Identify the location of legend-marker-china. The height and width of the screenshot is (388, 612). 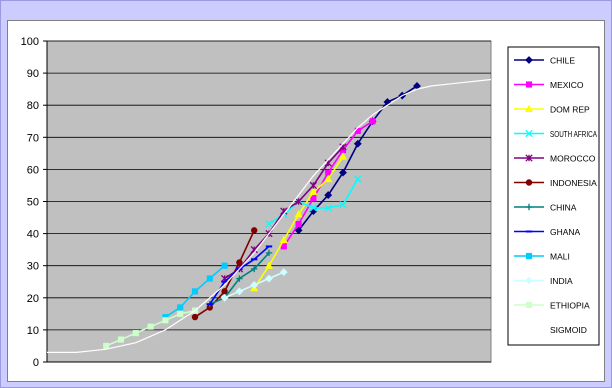
(529, 207).